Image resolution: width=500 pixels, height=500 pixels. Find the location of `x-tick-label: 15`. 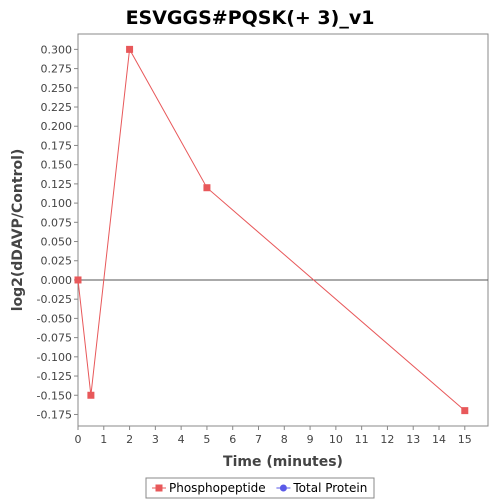

x-tick-label: 15 is located at coordinates (465, 439).